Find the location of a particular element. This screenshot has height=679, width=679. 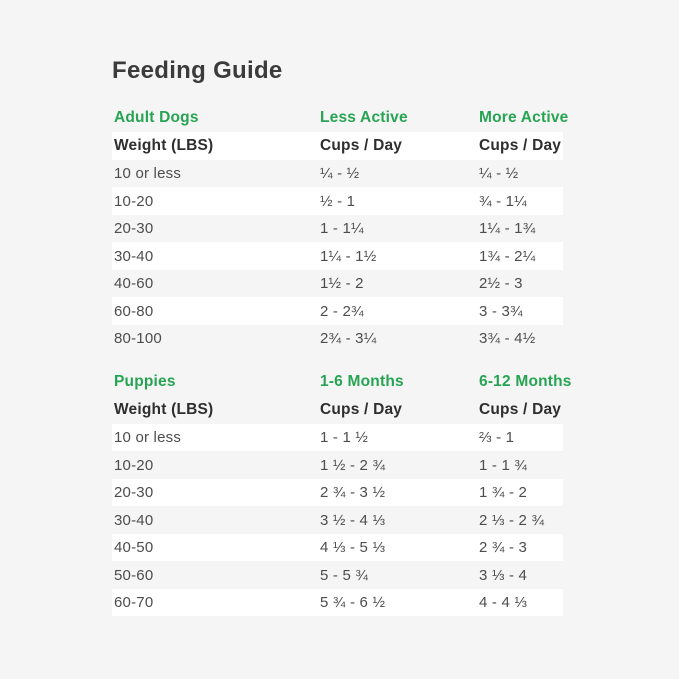

less-active-value: ¼ - ½ is located at coordinates (340, 174).